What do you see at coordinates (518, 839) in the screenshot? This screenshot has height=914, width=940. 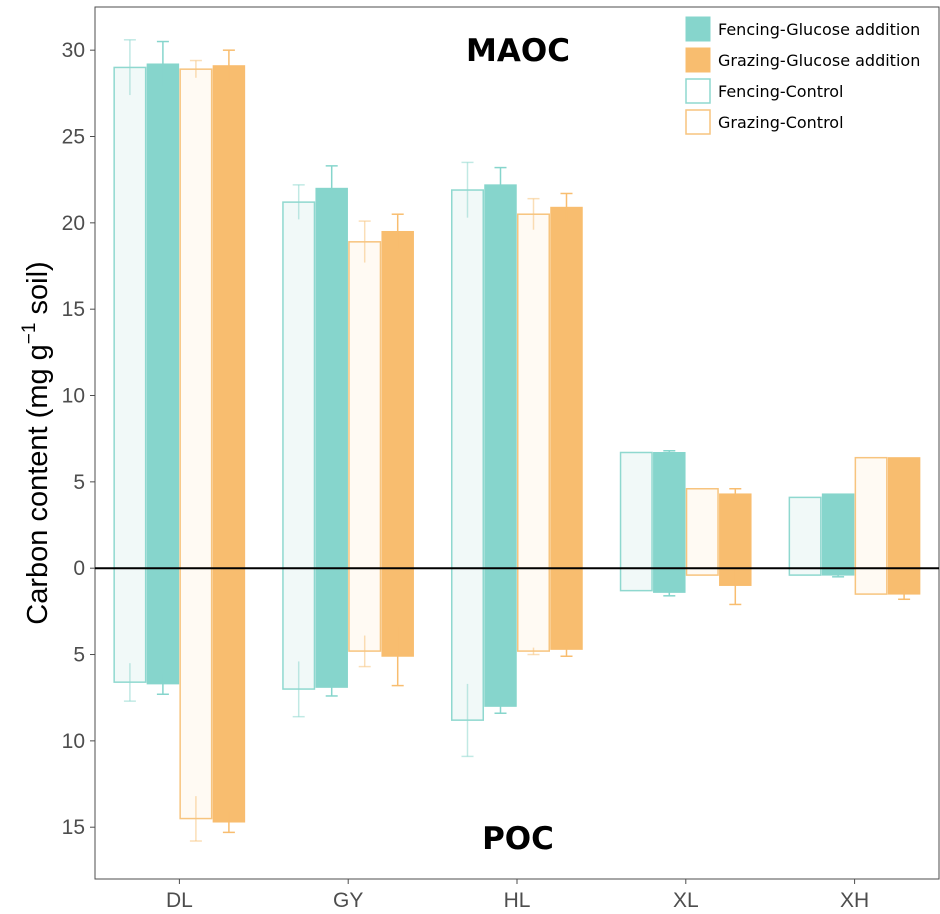 I see `region-label-poc: POC` at bounding box center [518, 839].